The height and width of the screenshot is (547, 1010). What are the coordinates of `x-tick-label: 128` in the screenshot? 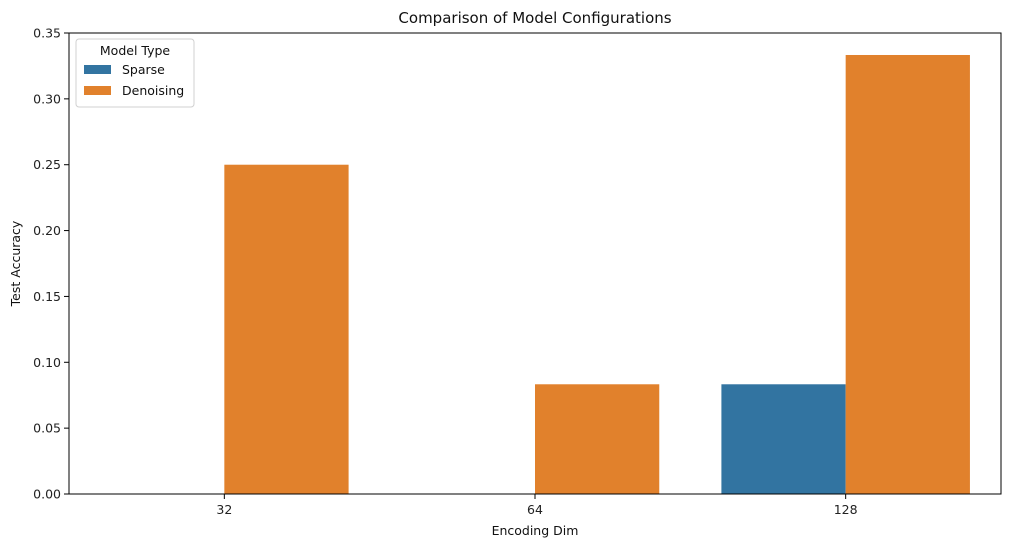 It's located at (846, 509).